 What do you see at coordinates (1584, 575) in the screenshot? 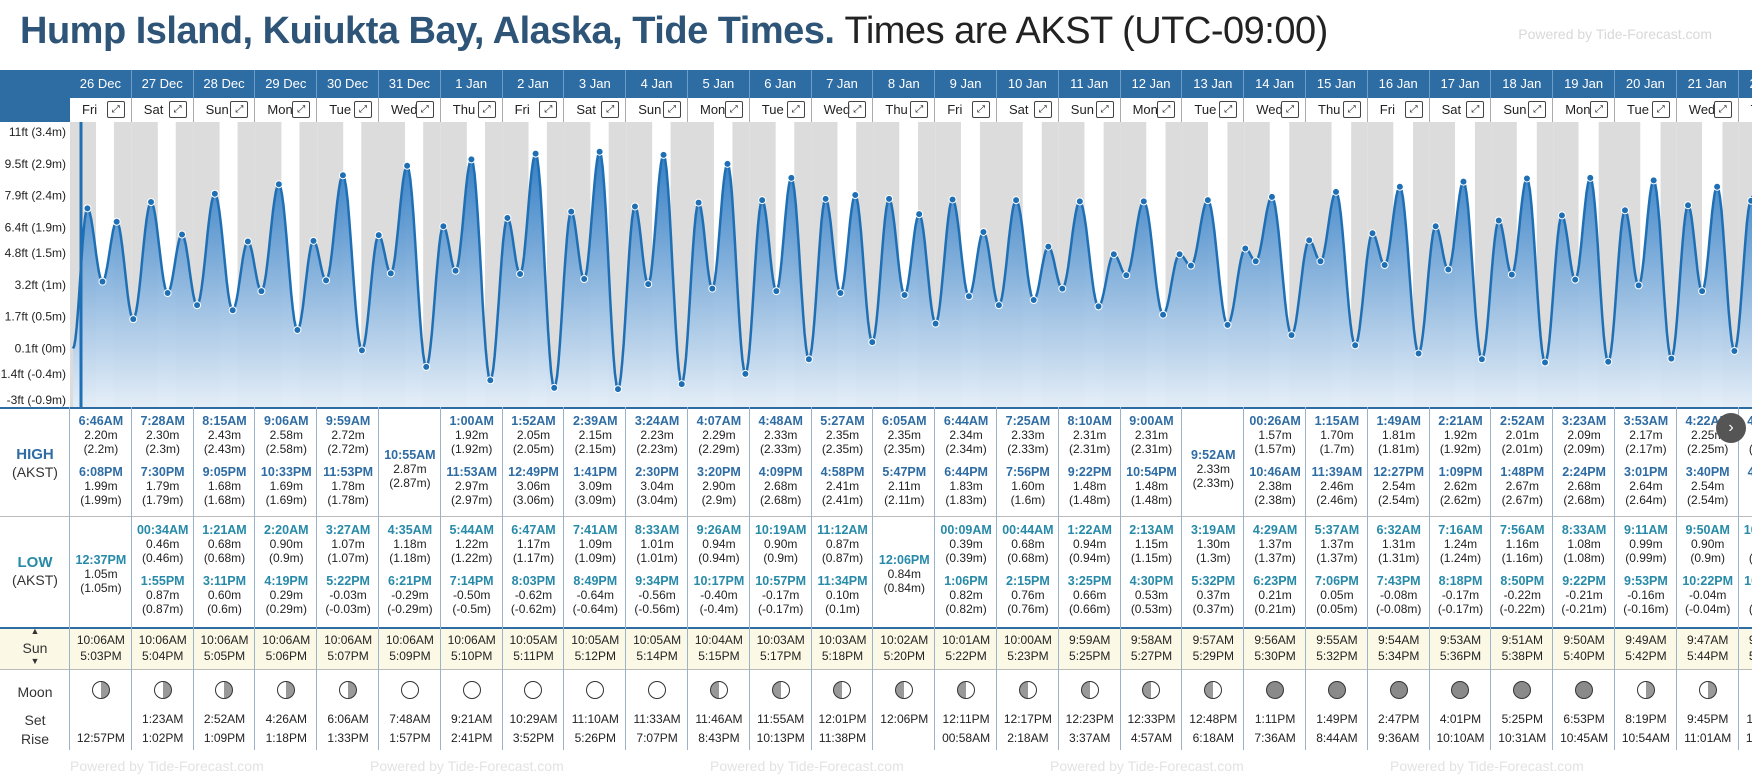
I see `low-tide-cell: 8:33AM 1.08m (1.08m) 9:22PM -0.21m (-0.21m)` at bounding box center [1584, 575].